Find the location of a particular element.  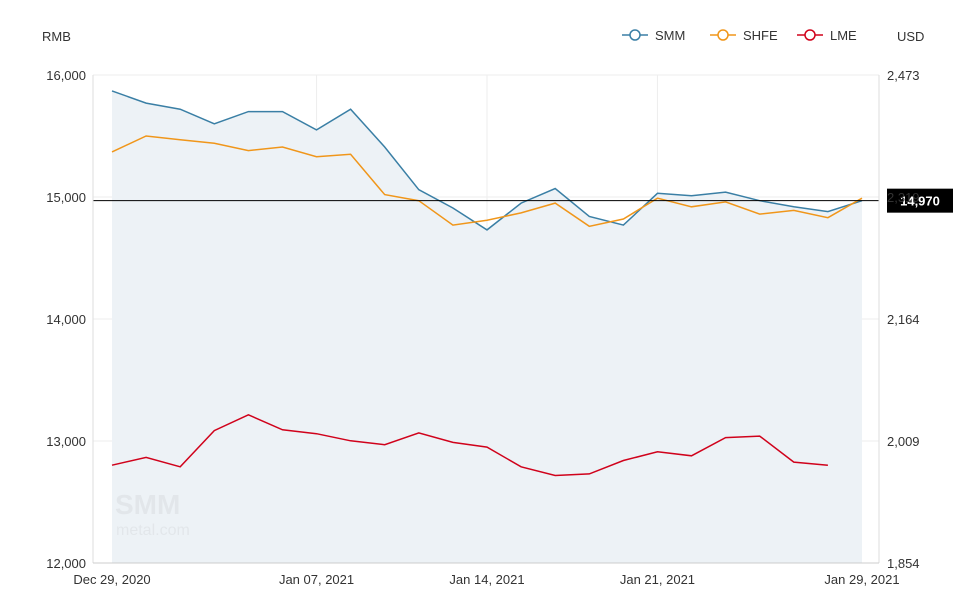

x-tick: Dec 29, 2020 is located at coordinates (111, 579).